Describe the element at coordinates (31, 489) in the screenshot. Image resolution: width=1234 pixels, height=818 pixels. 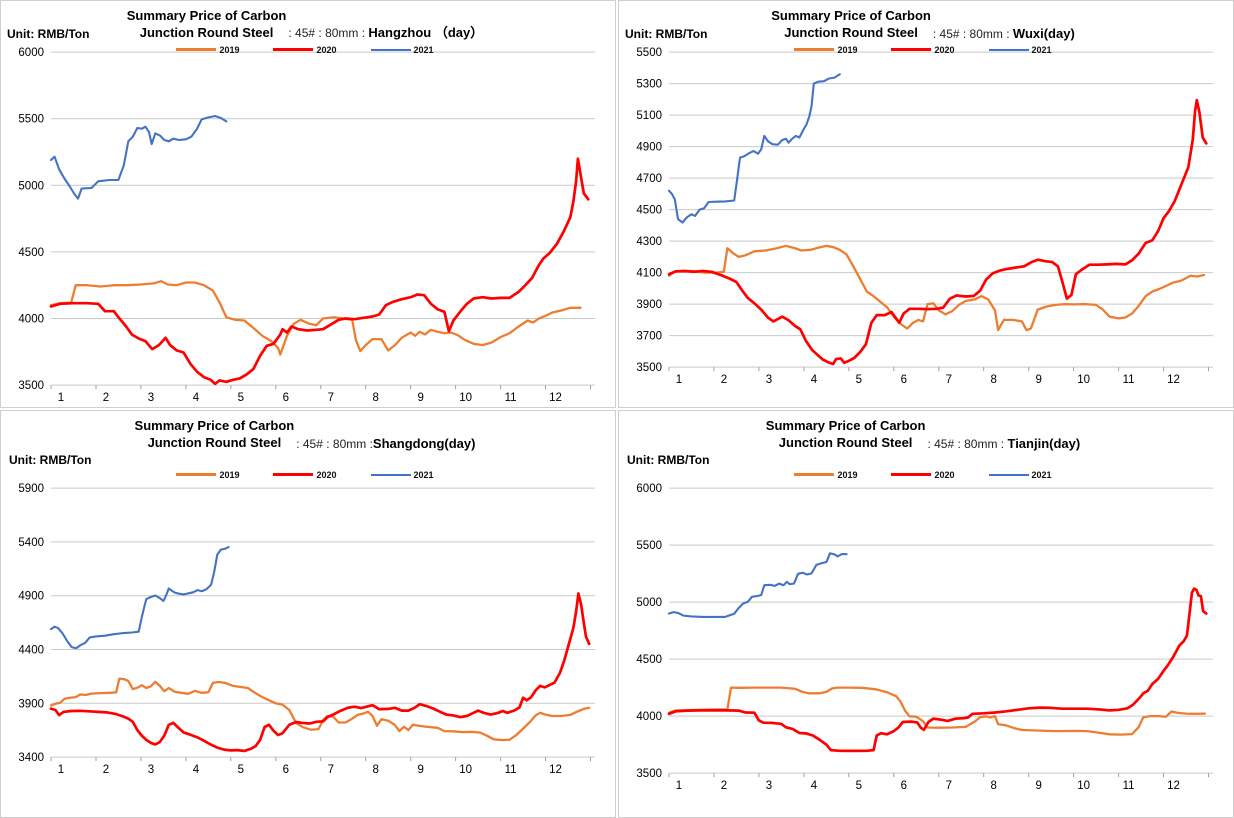
I see `svg-text: 5900` at that location.